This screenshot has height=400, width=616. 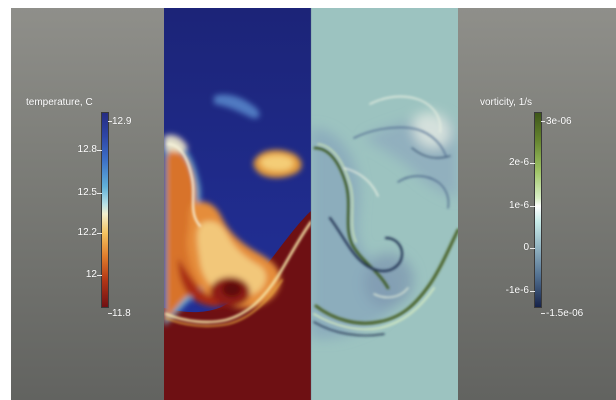 I want to click on vorticity-legend-title: vorticity, 1/s, so click(x=506, y=102).